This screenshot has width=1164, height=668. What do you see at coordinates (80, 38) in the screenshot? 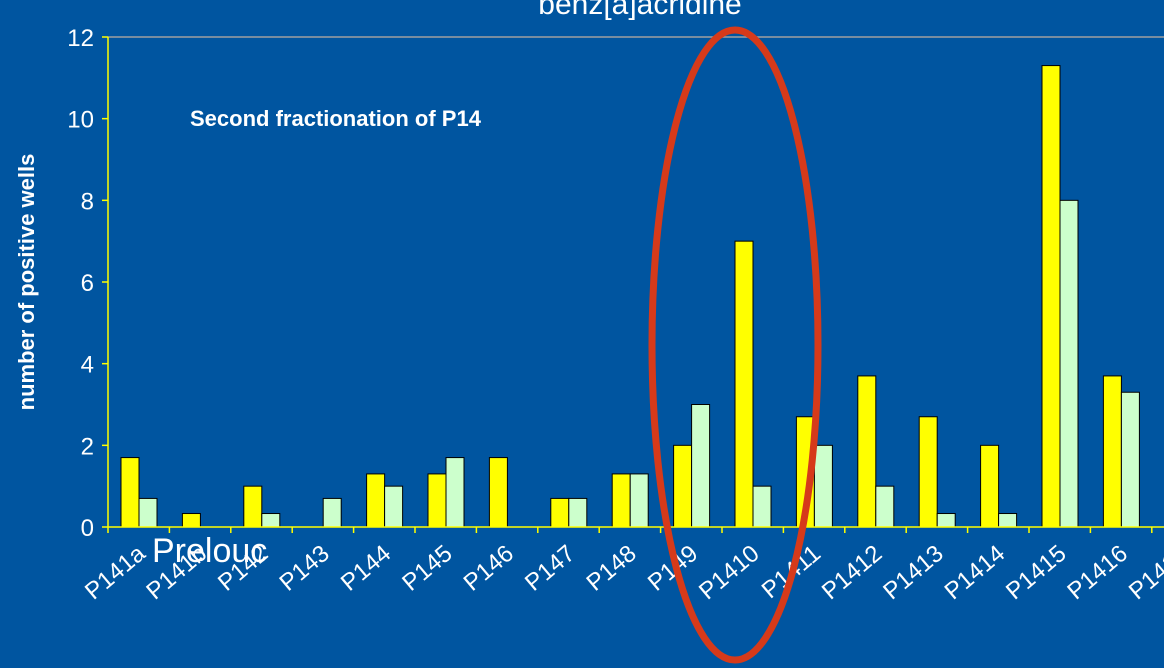
I see `y-tick-label: 12` at bounding box center [80, 38].